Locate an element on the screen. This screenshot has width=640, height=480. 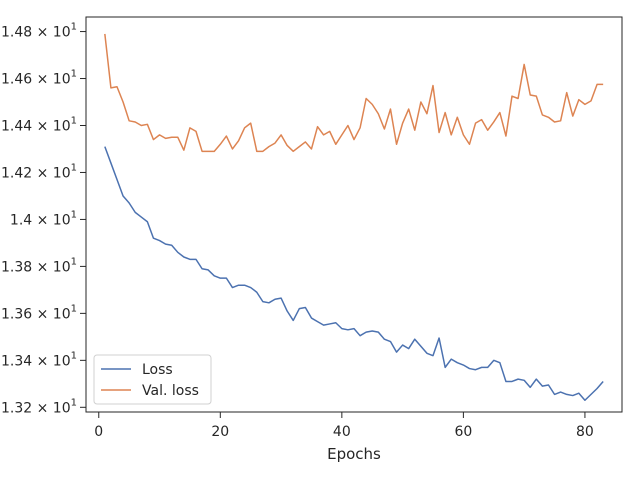
x-tick-label: 60 is located at coordinates (463, 432).